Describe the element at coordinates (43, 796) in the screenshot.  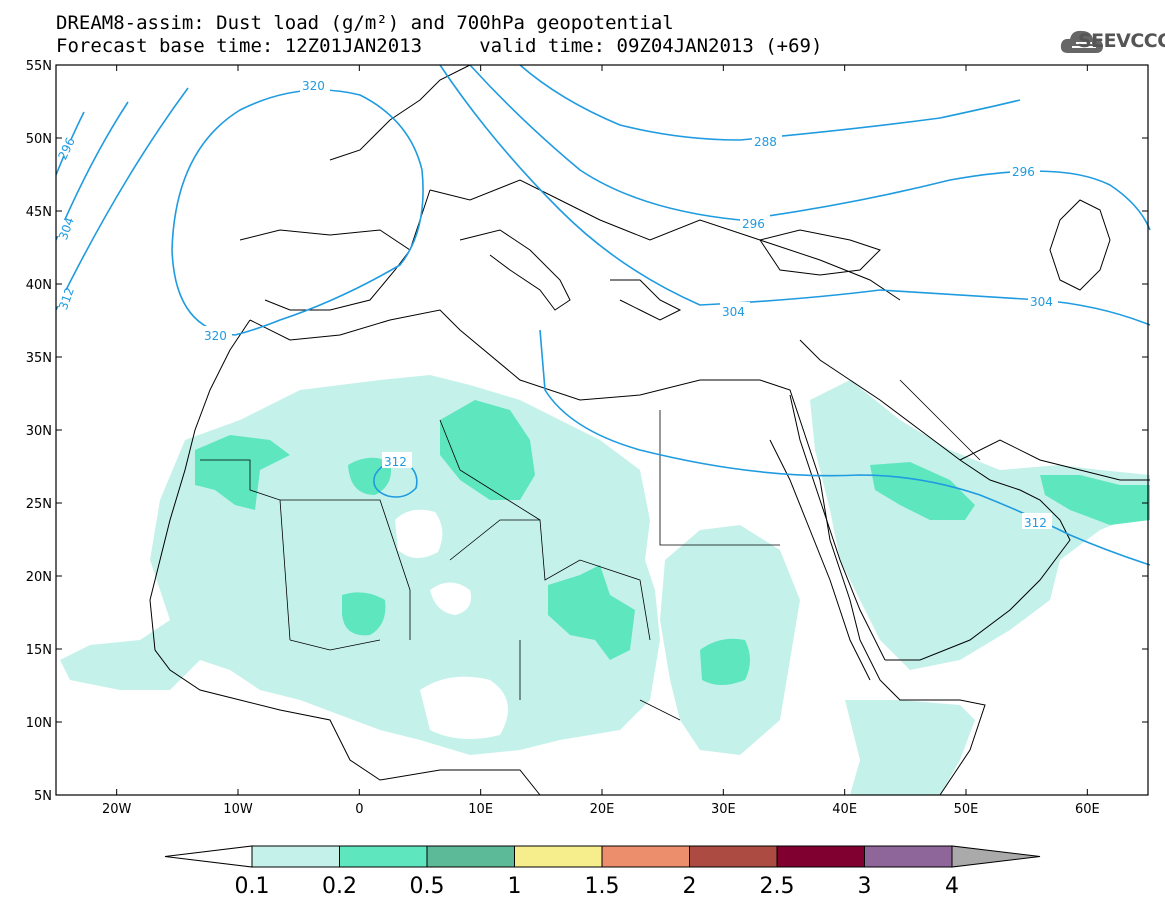
I see `lat-tick-label: 5N` at that location.